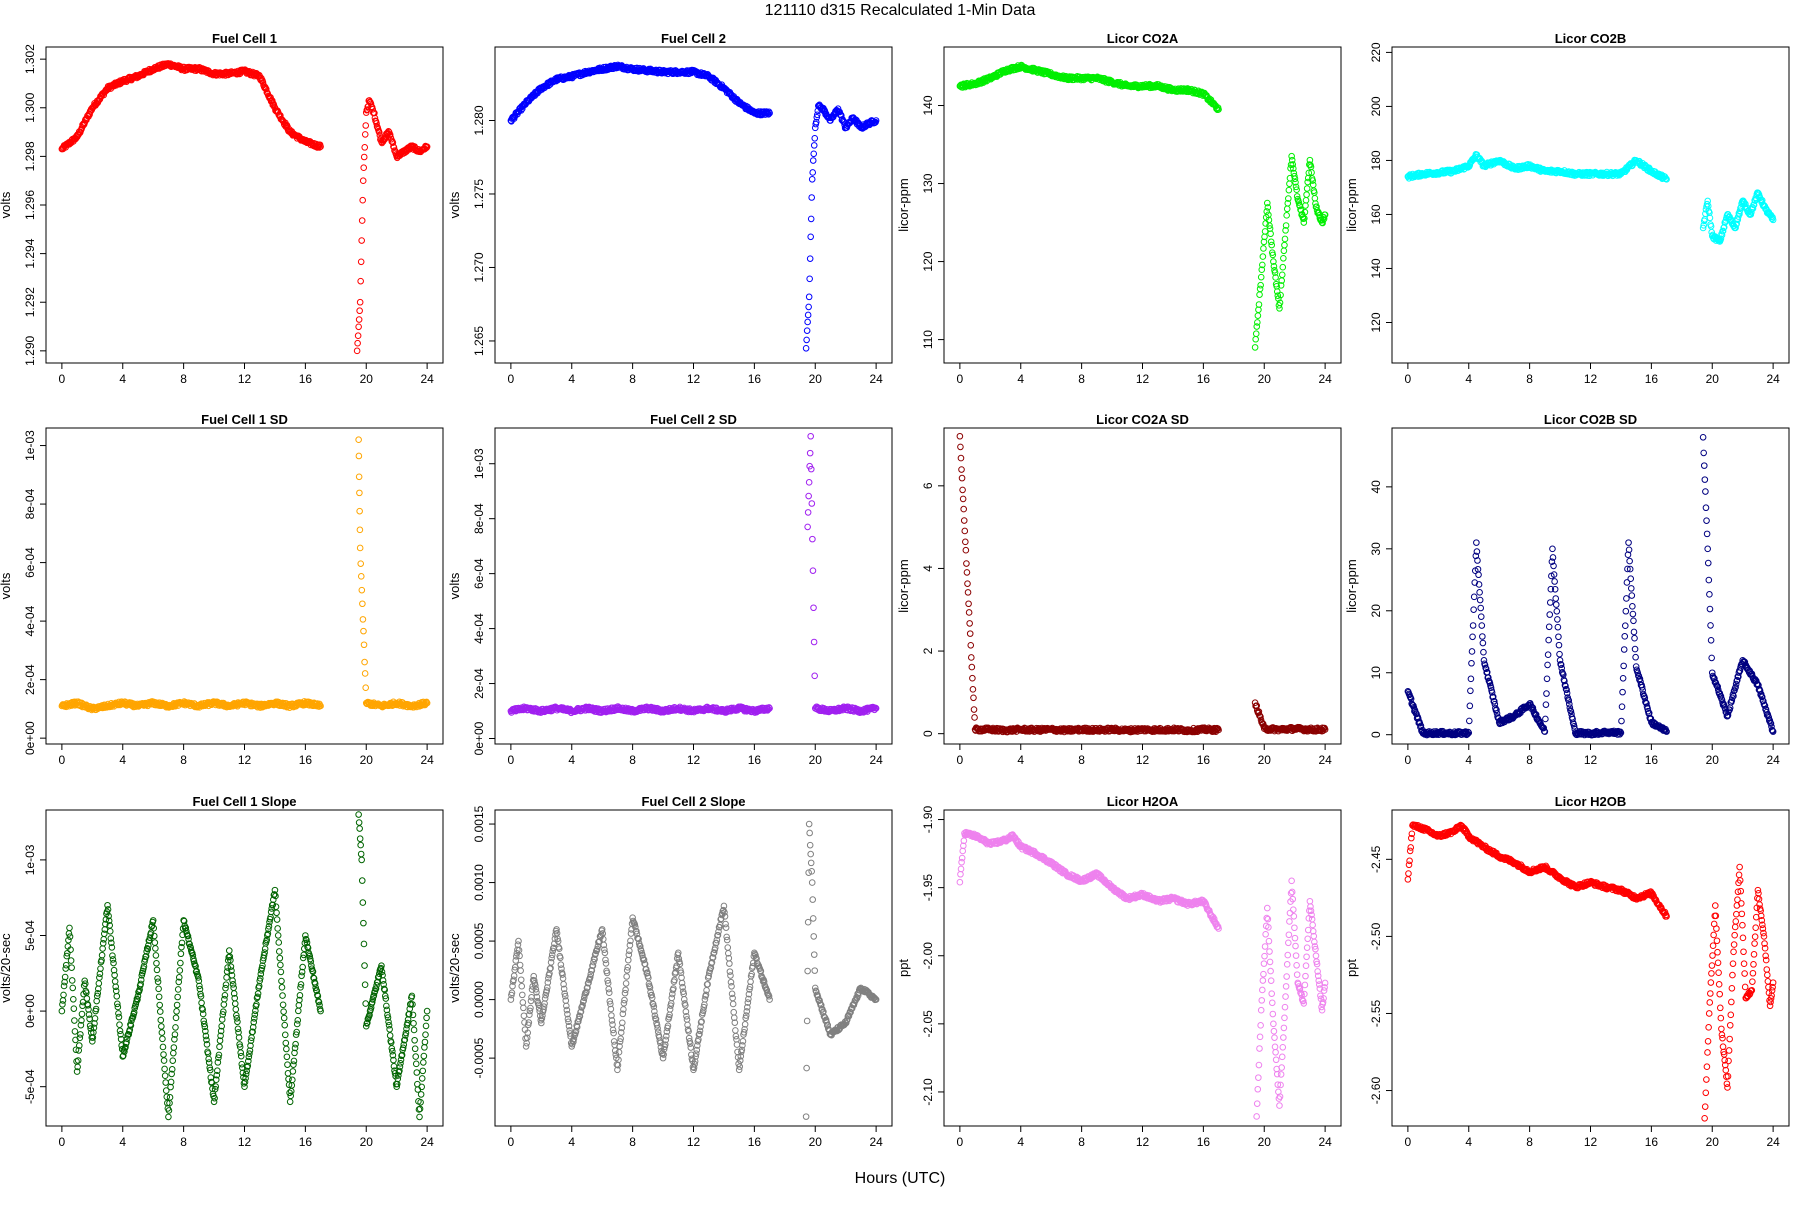  I want to click on y-tick-label: 140, so click(1376, 268).